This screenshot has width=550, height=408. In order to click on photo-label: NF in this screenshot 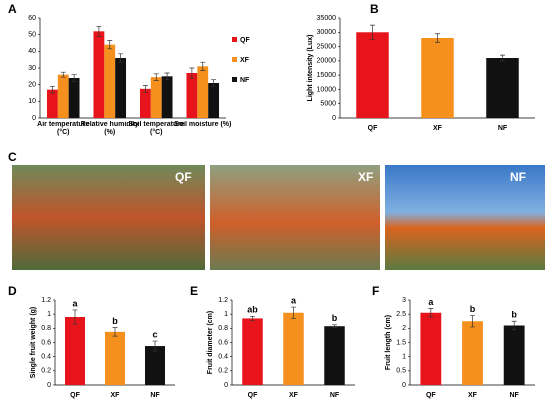, I will do `click(518, 177)`.